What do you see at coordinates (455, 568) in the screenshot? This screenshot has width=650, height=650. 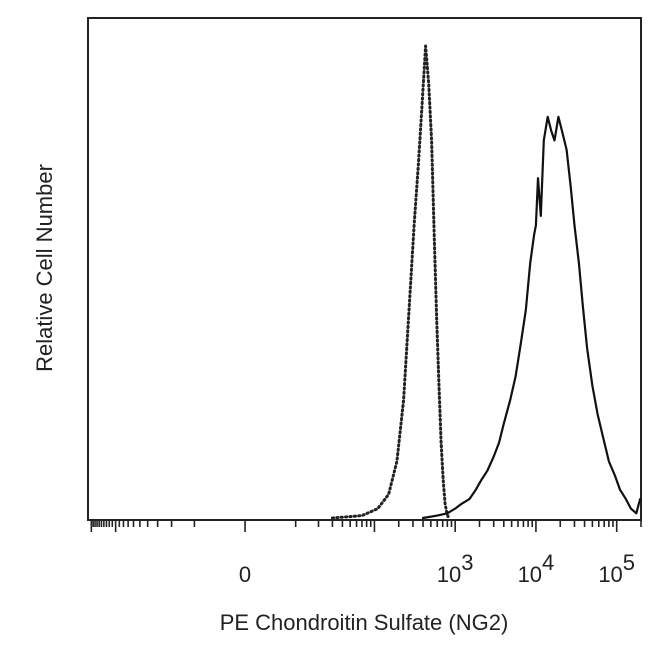 I see `x-tick-label: 10³` at bounding box center [455, 568].